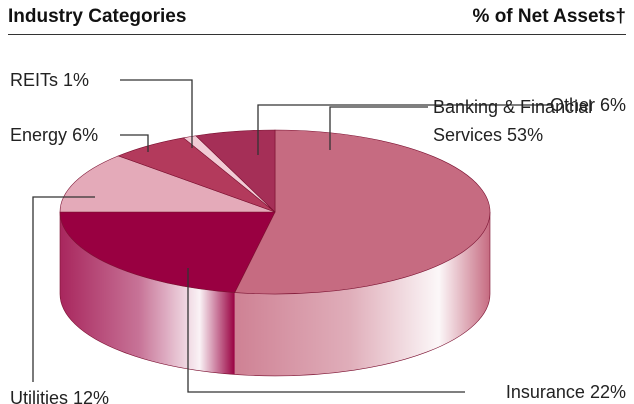 The image size is (634, 404). I want to click on slice-label: REITs 1%, so click(49, 80).